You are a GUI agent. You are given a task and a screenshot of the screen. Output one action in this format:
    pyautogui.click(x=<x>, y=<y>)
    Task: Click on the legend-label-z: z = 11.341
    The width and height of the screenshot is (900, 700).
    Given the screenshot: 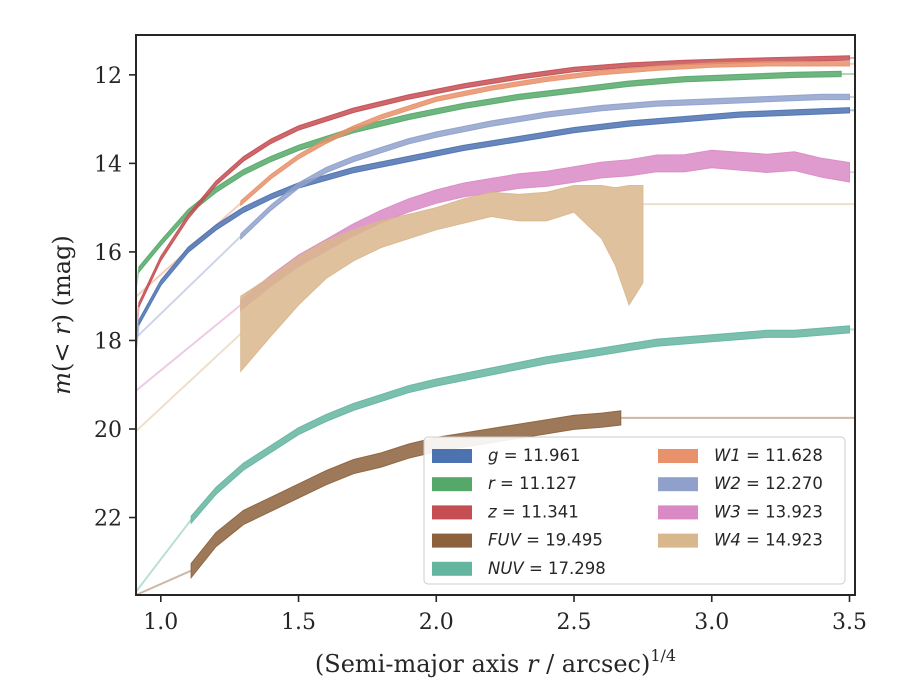 What is the action you would take?
    pyautogui.click(x=533, y=511)
    